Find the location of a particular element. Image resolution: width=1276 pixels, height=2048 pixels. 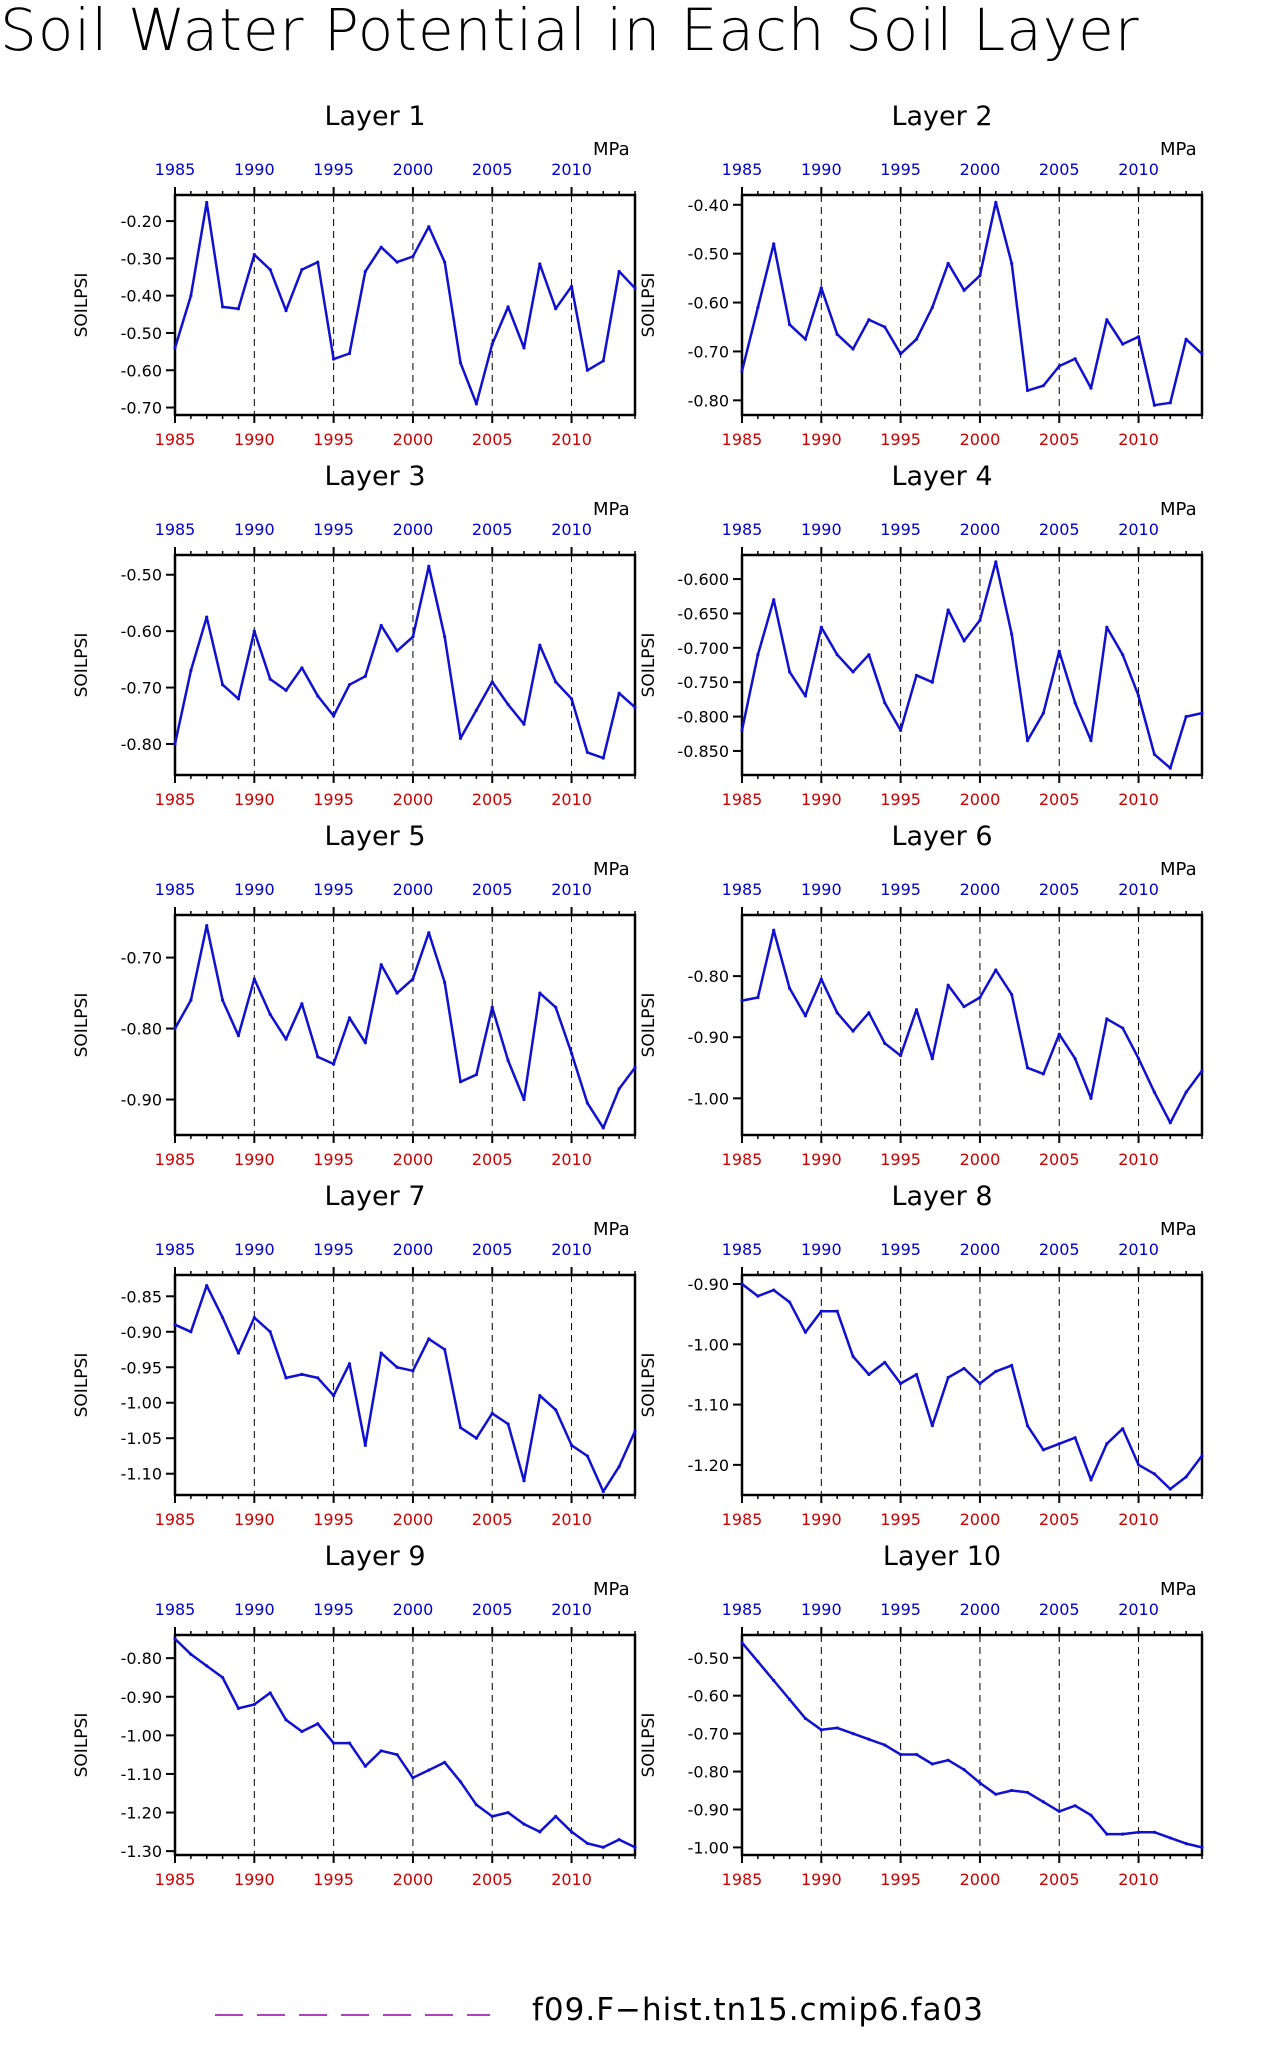

x-tick-label-bottom: 1990 is located at coordinates (821, 1879).